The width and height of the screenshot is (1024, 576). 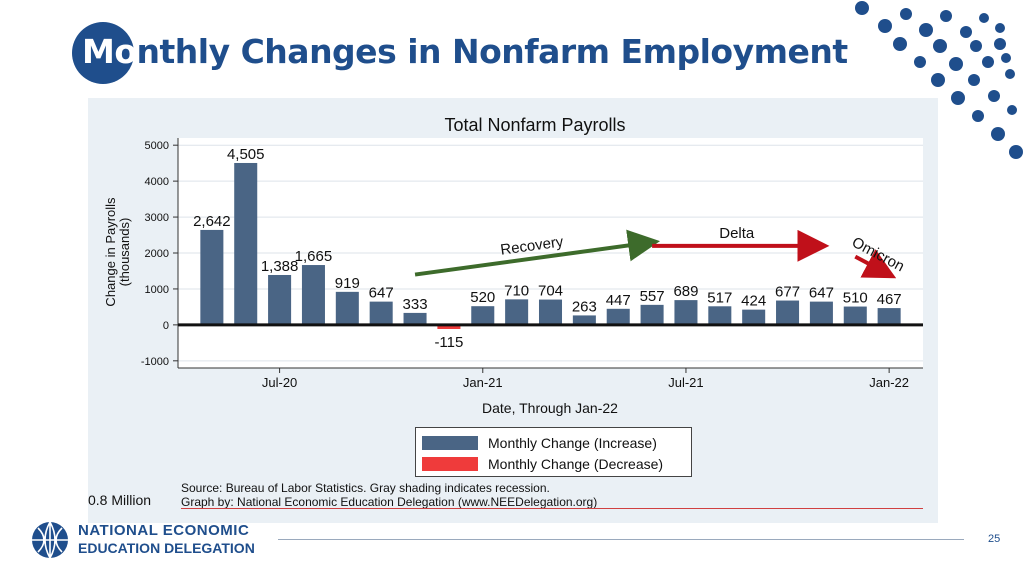 I want to click on bar-value-label: 919, so click(x=347, y=283).